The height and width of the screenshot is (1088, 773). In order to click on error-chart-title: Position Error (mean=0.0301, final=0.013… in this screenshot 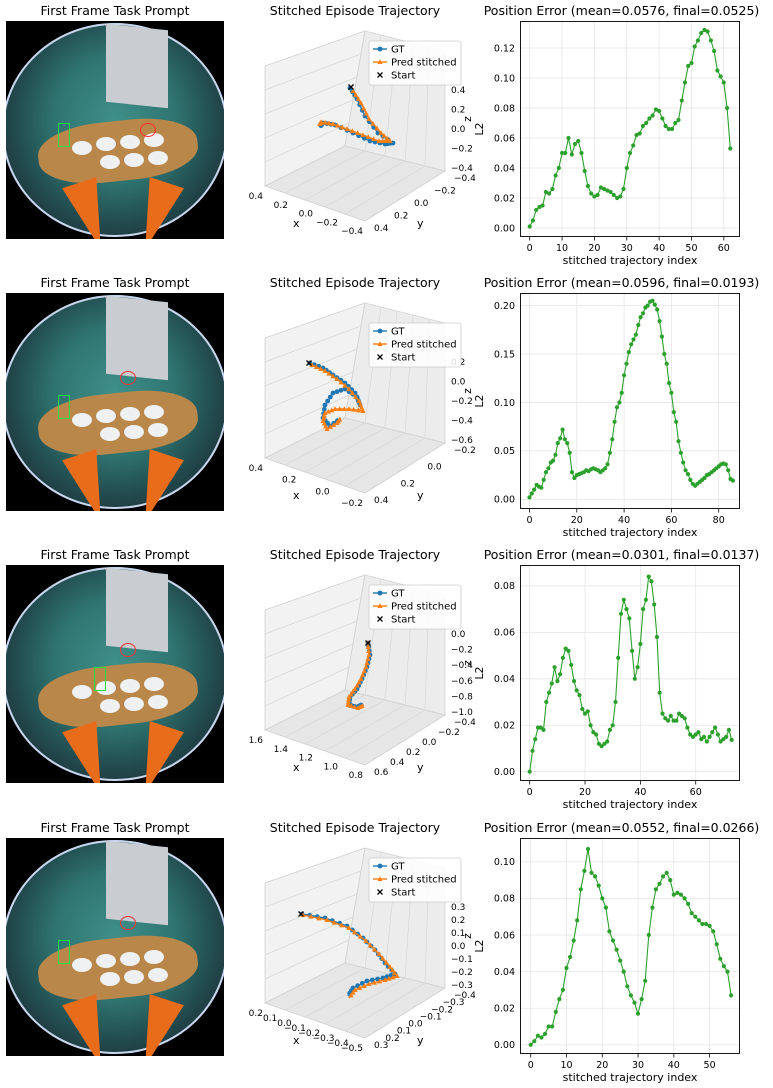, I will do `click(621, 554)`.